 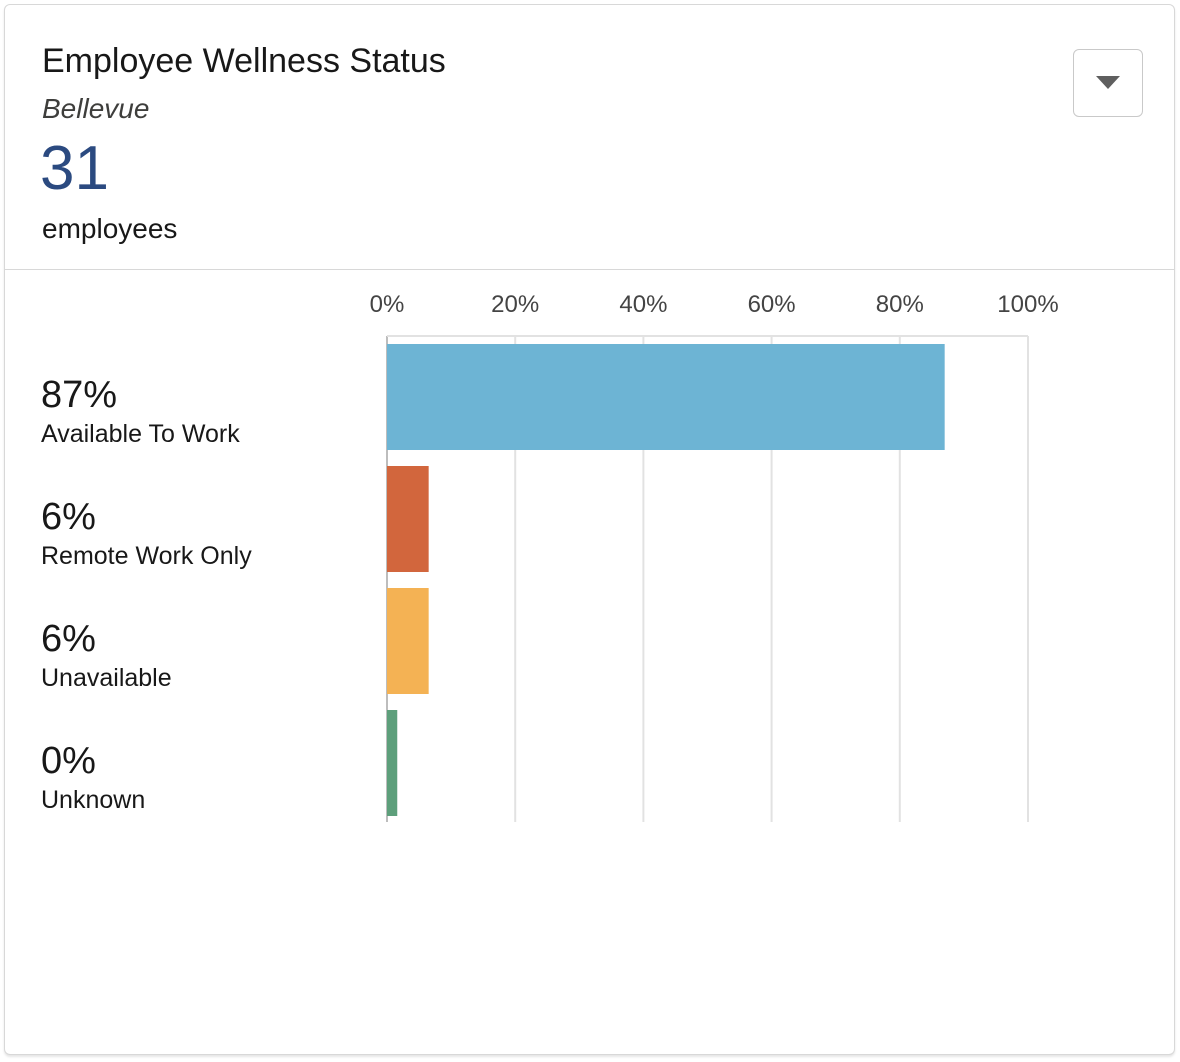 I want to click on x-tick-label: 40%, so click(x=643, y=304).